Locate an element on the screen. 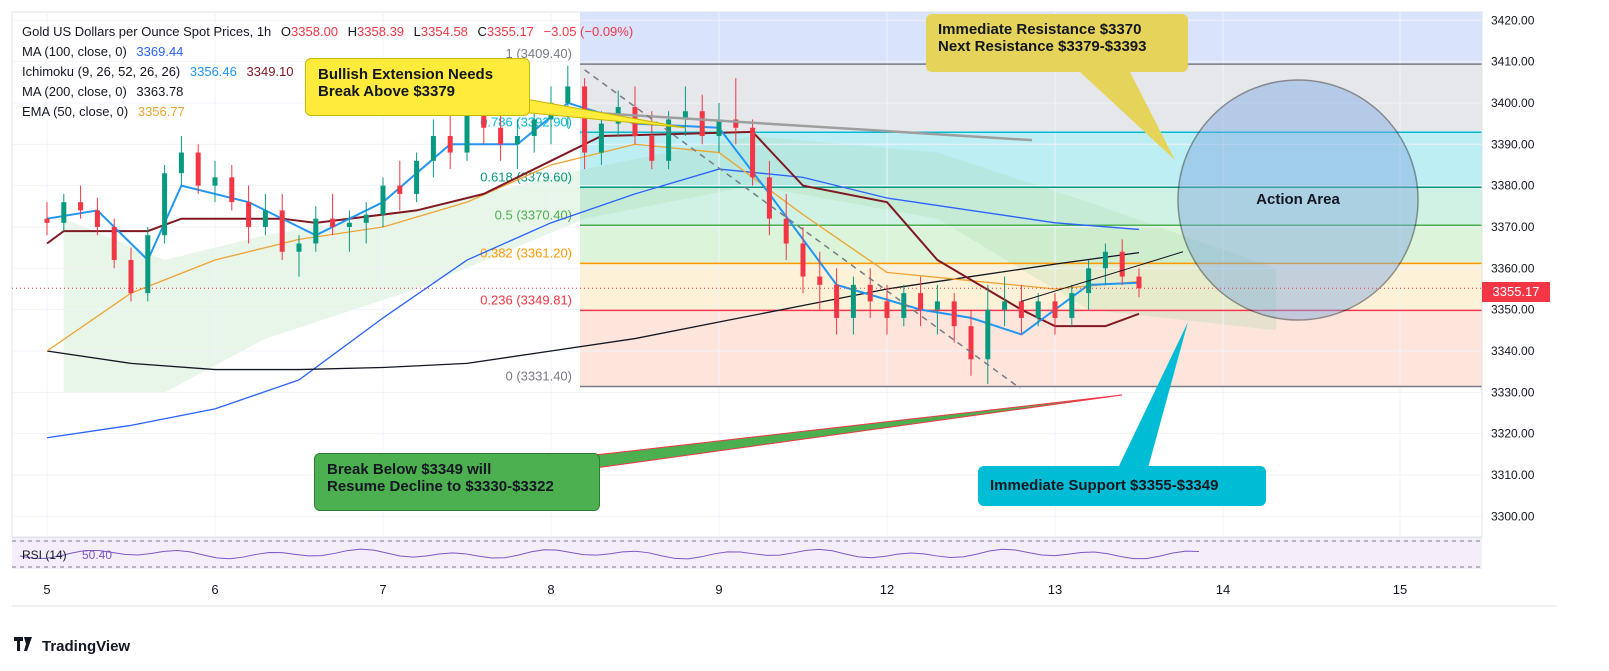  support-trendline is located at coordinates (1102, 276).